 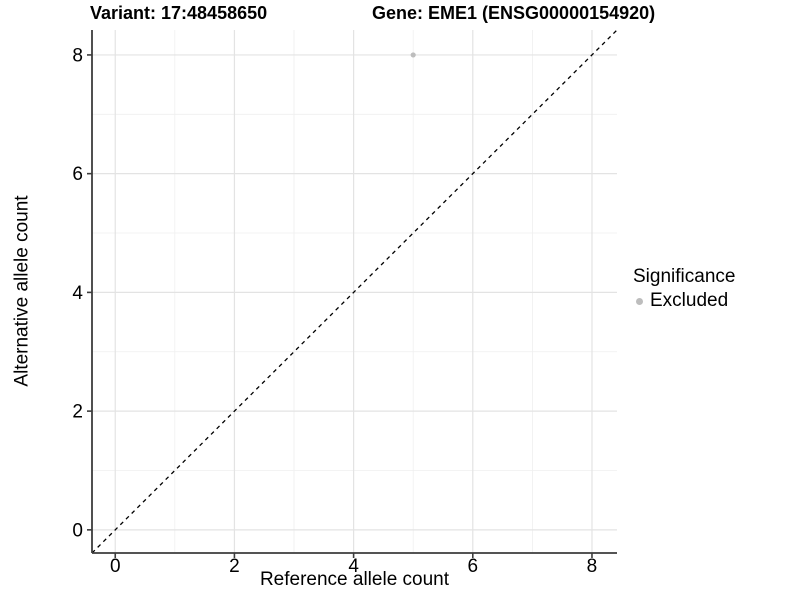 I want to click on legend: Significance Excluded, so click(x=682, y=289).